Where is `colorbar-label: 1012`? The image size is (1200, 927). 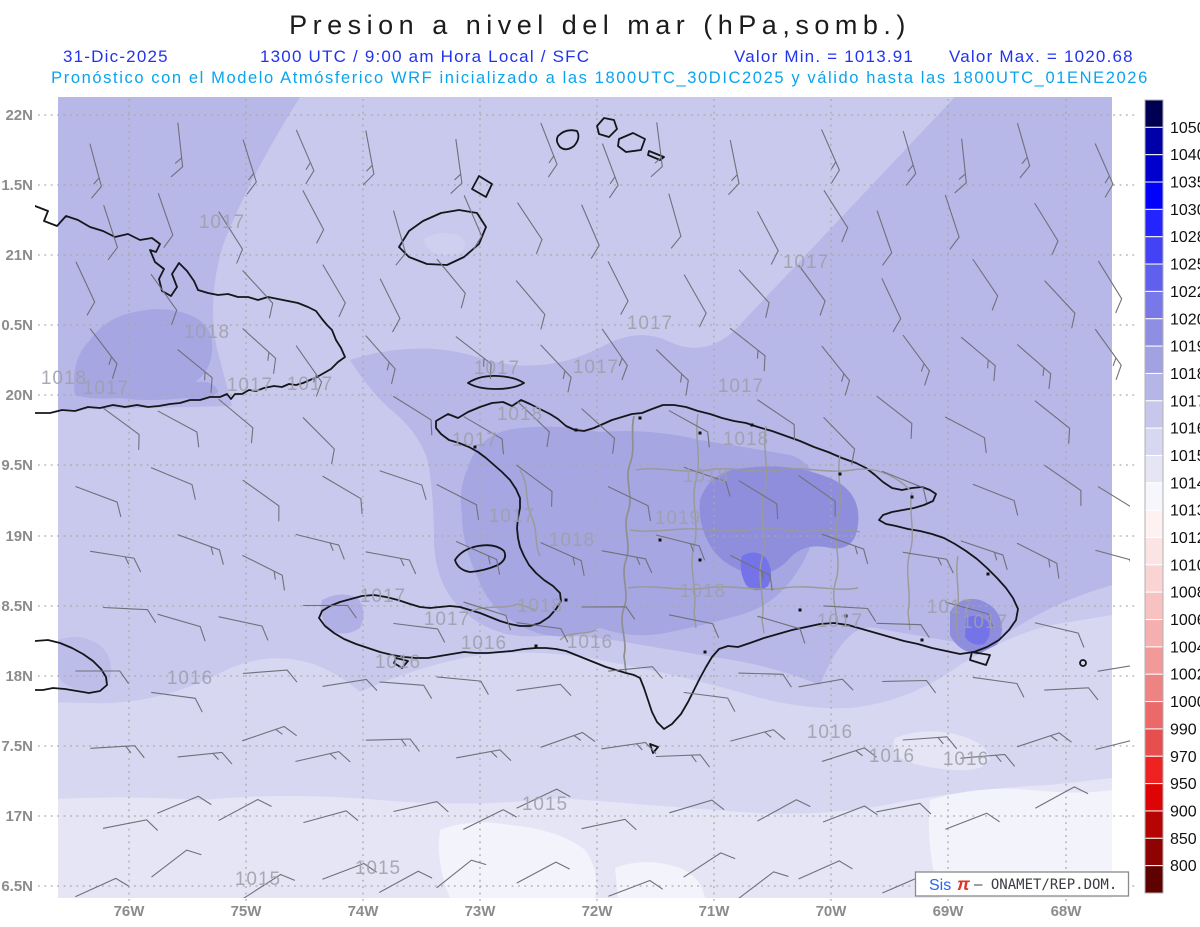
colorbar-label: 1012 is located at coordinates (1185, 538).